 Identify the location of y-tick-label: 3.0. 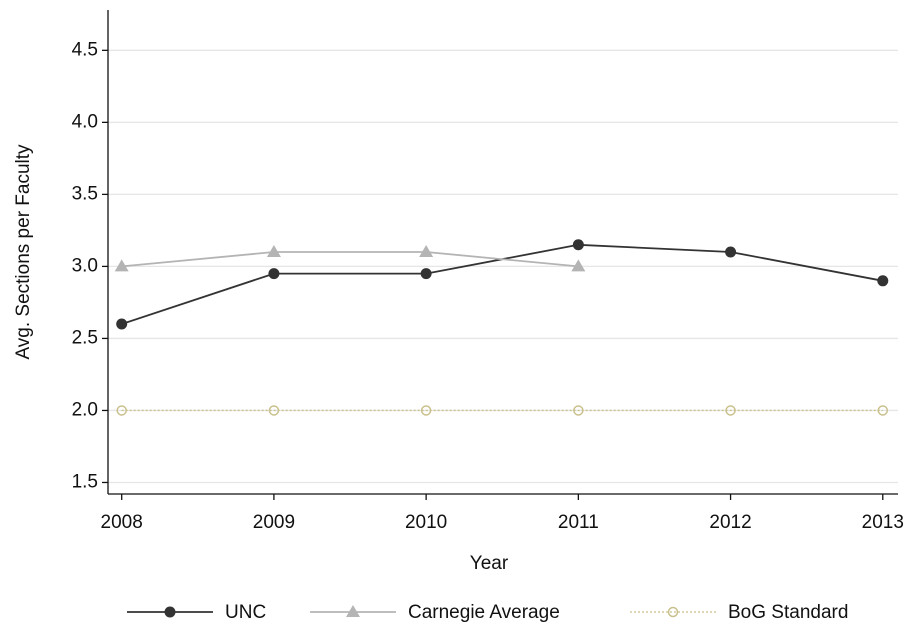
(85, 265).